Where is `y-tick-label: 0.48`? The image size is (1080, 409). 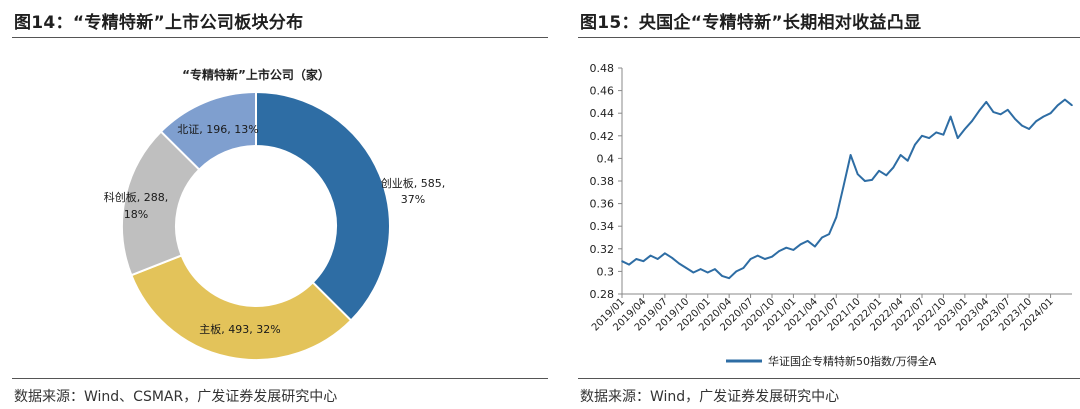
y-tick-label: 0.48 is located at coordinates (602, 68).